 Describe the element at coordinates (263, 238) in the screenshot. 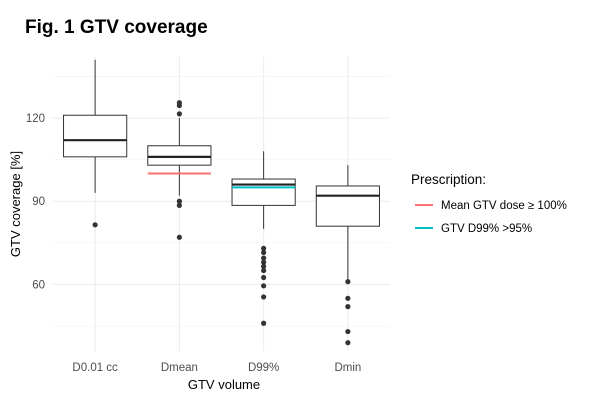

I see `box-d99-` at that location.